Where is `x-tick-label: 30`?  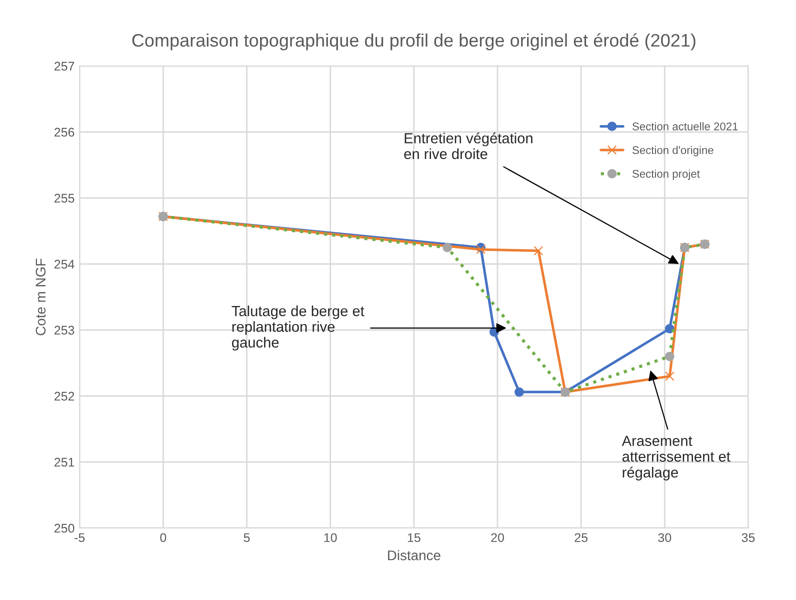
x-tick-label: 30 is located at coordinates (665, 537).